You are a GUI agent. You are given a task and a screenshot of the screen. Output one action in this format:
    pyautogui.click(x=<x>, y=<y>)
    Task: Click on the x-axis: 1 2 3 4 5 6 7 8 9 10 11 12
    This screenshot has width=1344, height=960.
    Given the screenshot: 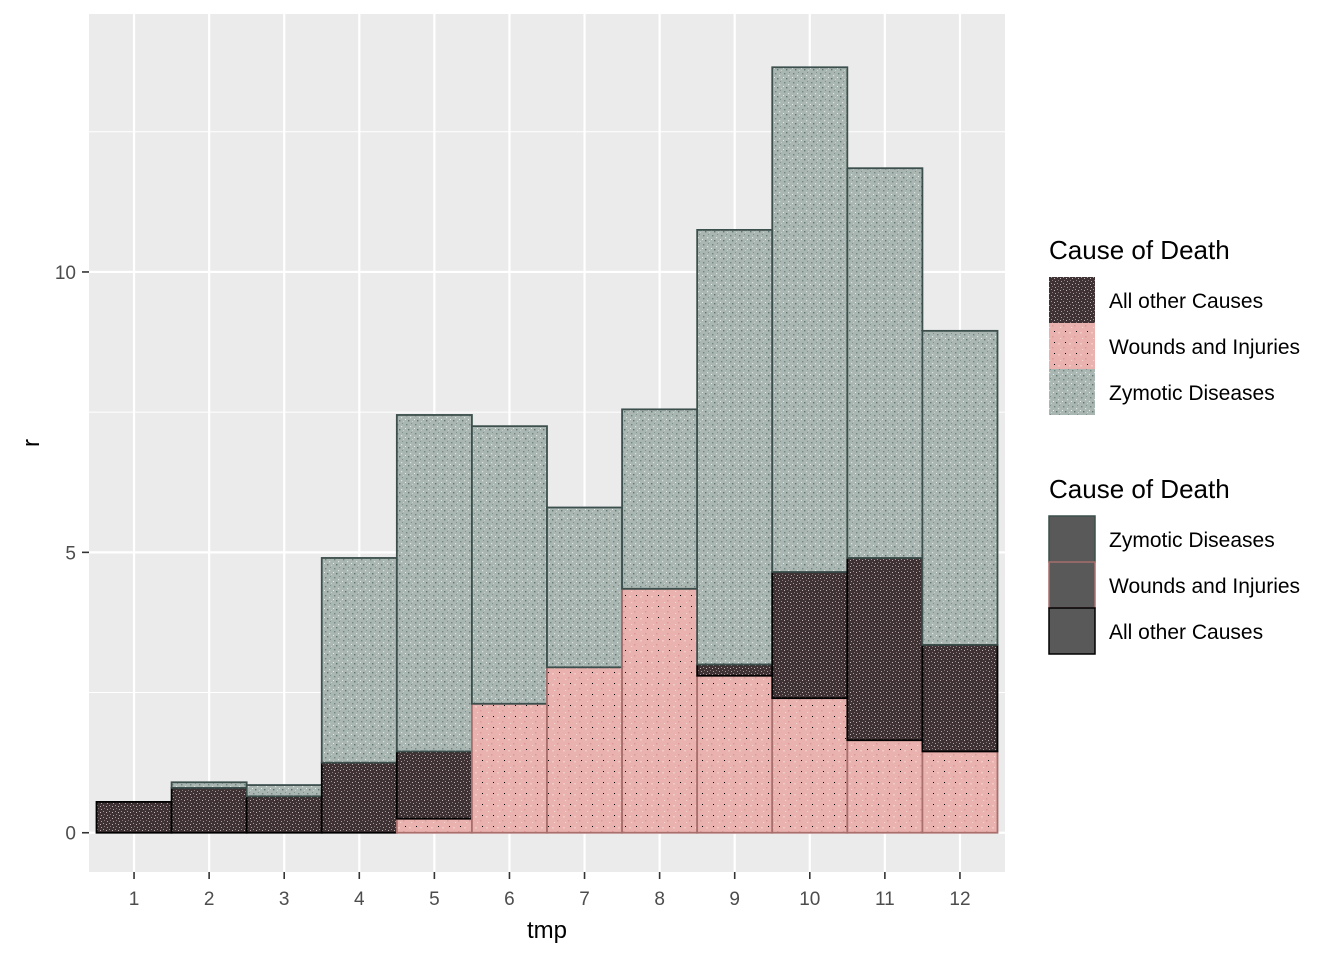 What is the action you would take?
    pyautogui.click(x=550, y=891)
    